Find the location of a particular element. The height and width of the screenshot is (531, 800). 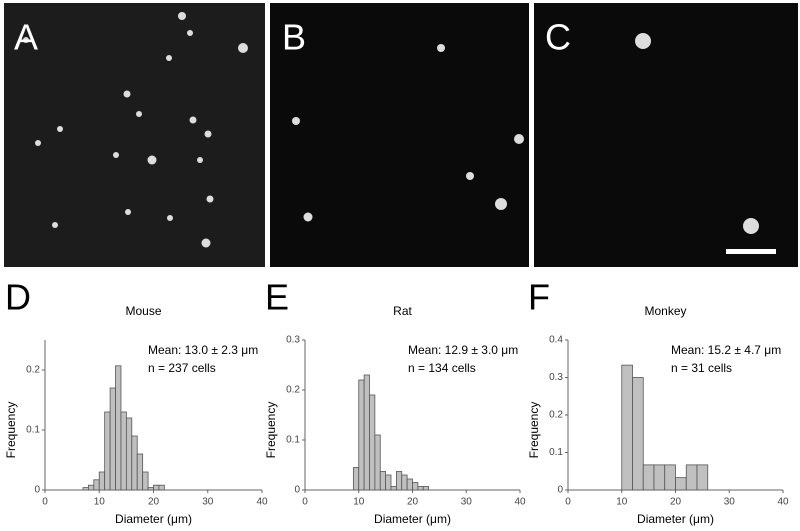

chart-title: Mouse is located at coordinates (143, 311).